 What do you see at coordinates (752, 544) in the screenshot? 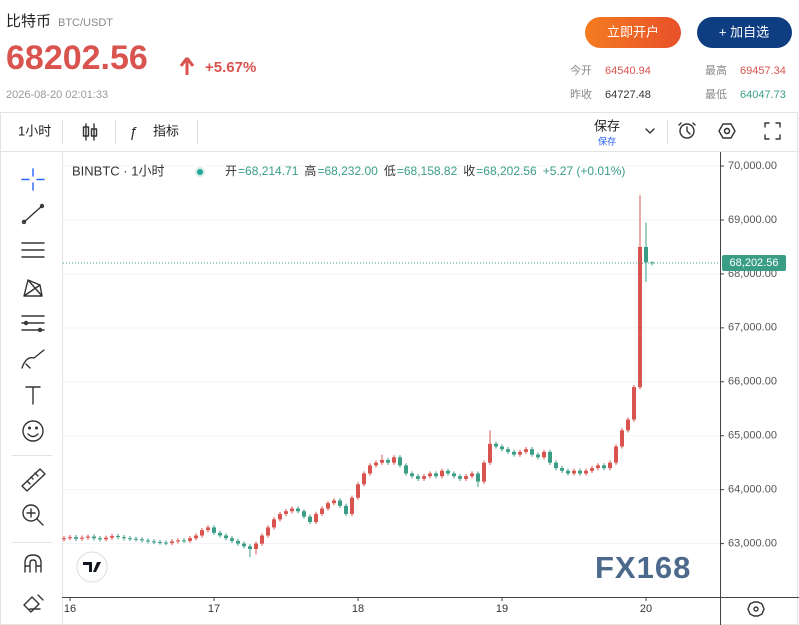
I see `y-tick-label: 63,000.00` at bounding box center [752, 544].